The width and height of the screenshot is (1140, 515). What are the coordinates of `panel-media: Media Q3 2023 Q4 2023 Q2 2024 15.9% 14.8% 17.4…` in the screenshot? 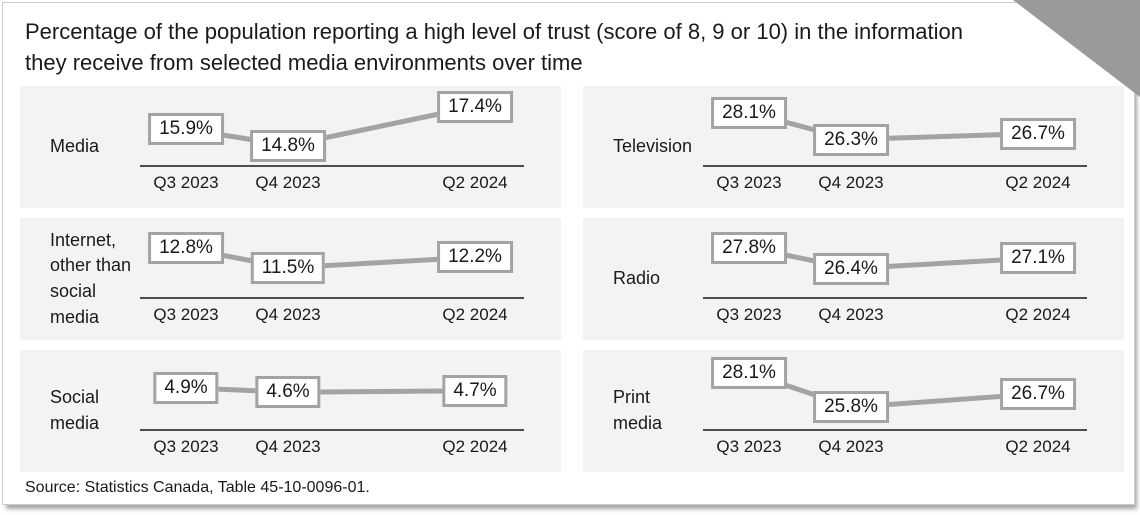 It's located at (290, 147).